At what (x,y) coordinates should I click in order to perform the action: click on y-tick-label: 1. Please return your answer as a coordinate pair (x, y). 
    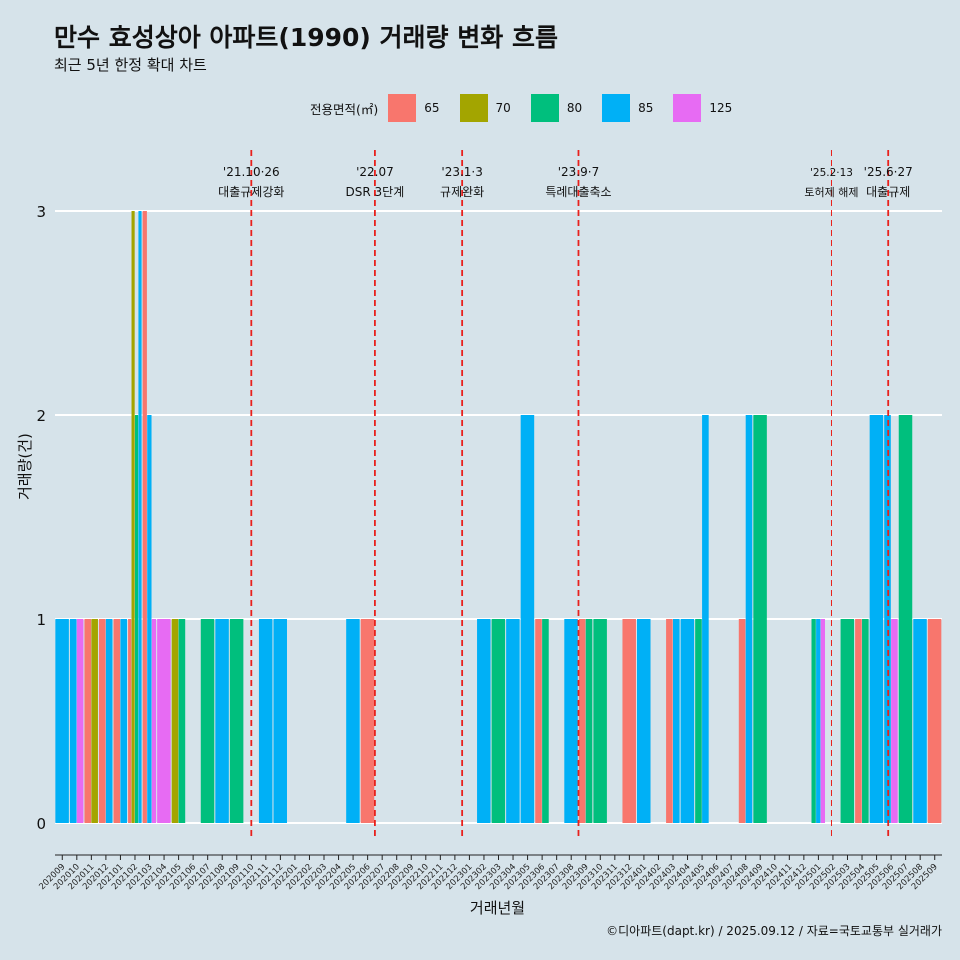
    Looking at the image, I should click on (41, 620).